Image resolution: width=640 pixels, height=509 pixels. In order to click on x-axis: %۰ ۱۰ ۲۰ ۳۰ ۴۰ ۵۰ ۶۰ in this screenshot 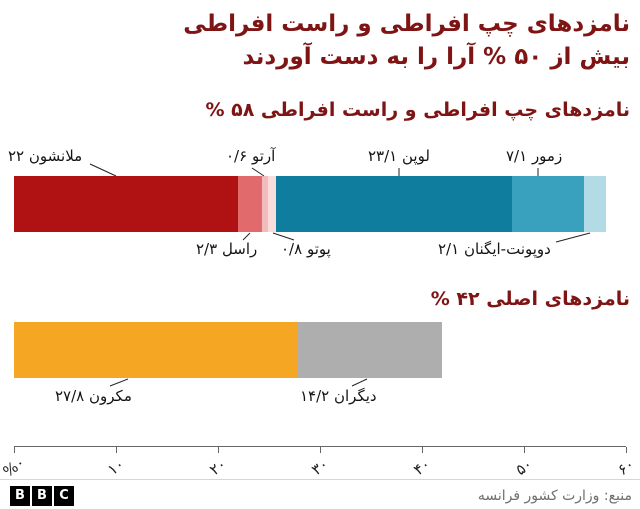, I will do `click(320, 467)`.